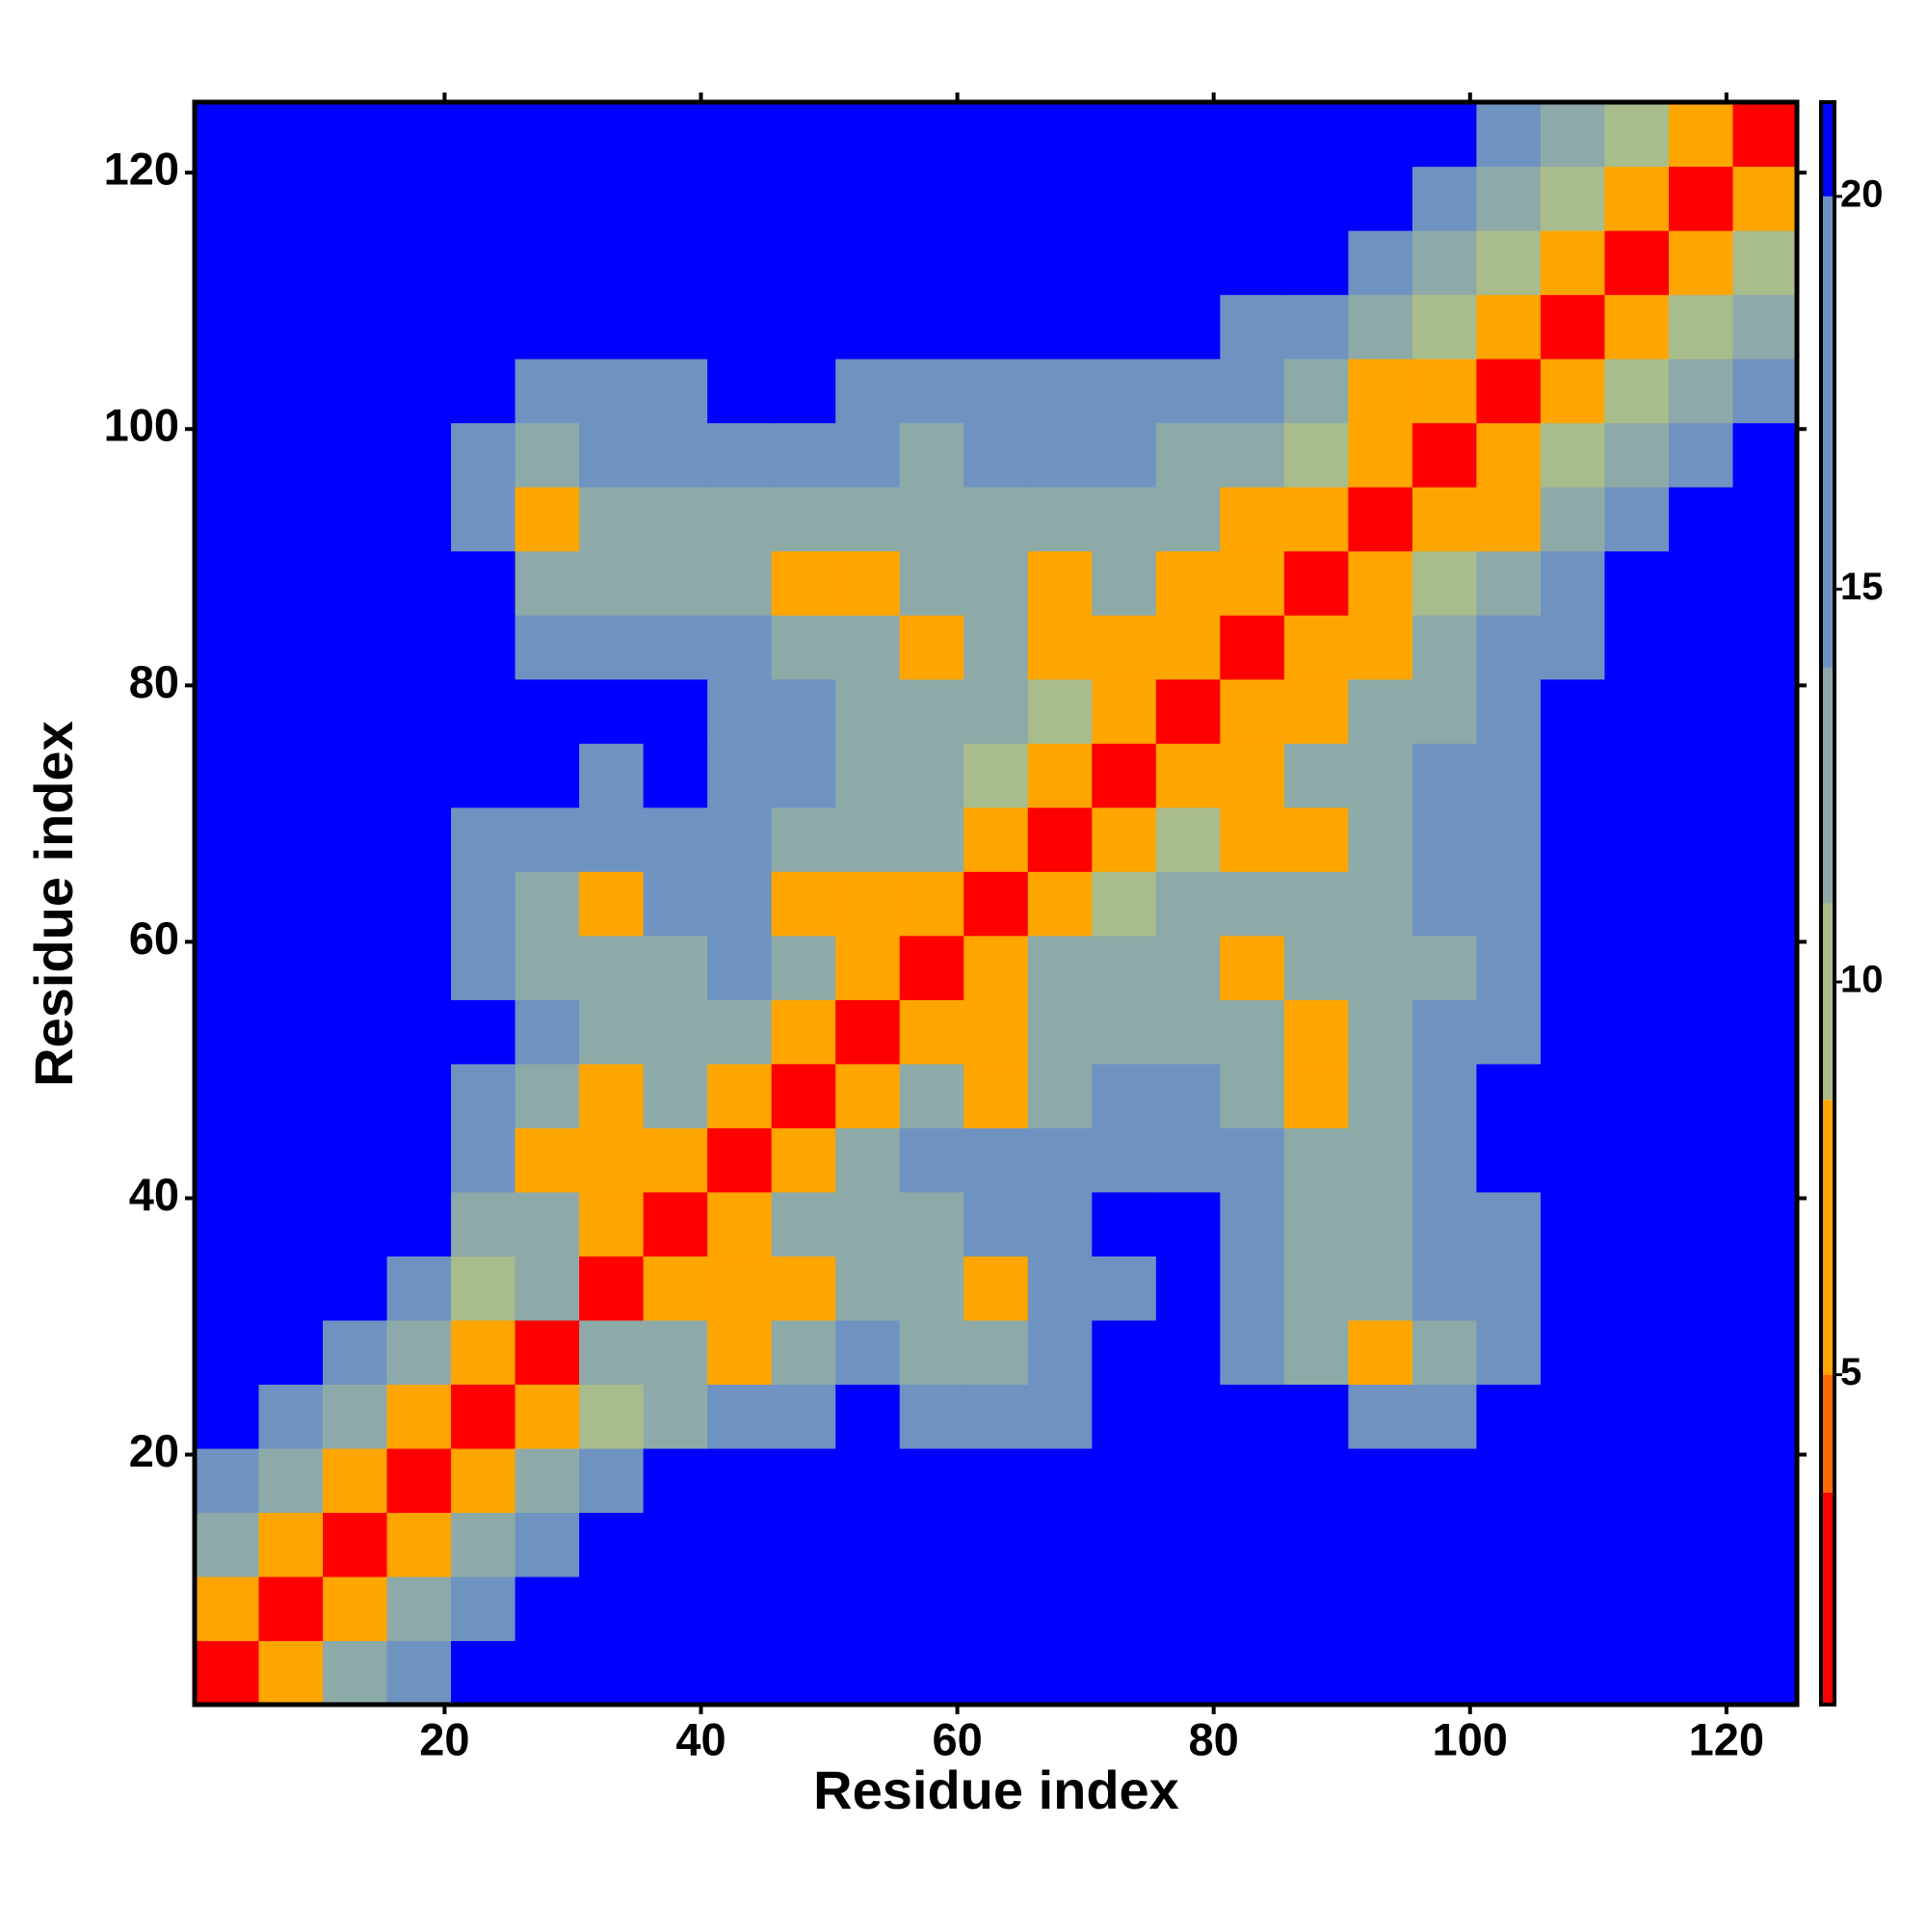  I want to click on colorbar-segment, so click(1828, 1598).